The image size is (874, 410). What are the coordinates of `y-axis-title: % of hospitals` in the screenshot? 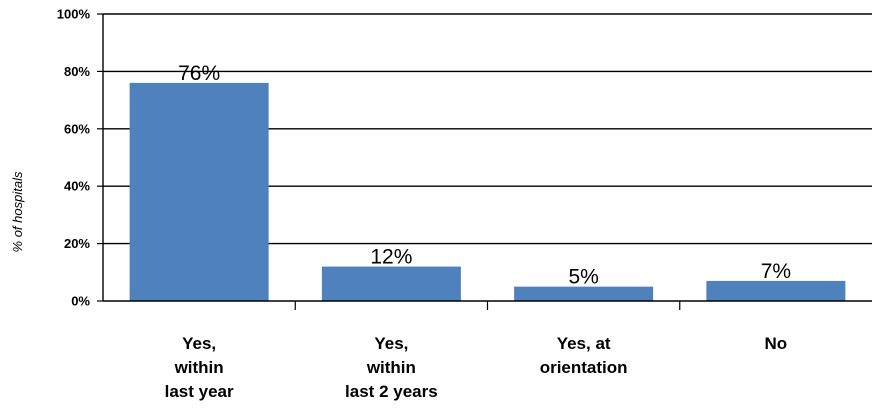 It's located at (17, 211).